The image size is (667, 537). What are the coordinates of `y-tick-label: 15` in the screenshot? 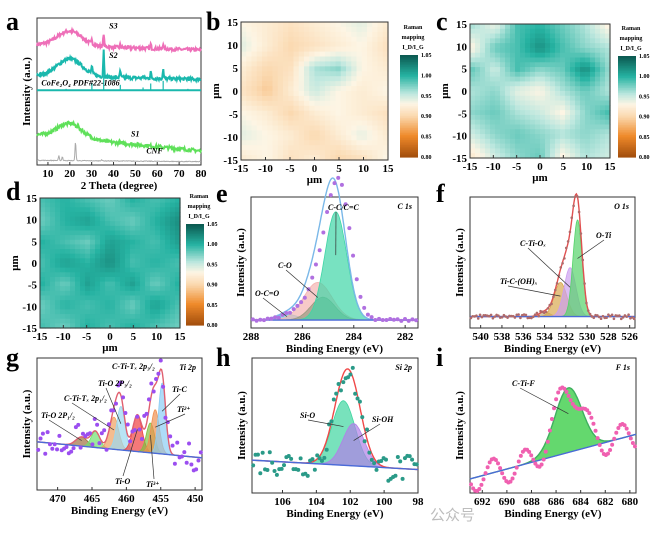 It's located at (233, 23).